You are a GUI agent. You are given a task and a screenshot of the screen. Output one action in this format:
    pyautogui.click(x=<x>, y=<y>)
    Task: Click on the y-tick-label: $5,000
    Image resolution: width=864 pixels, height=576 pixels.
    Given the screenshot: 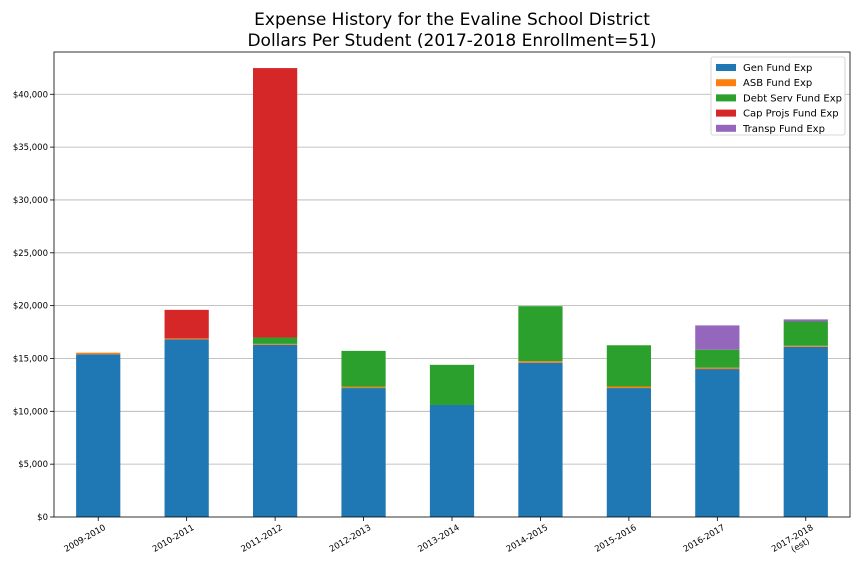 What is the action you would take?
    pyautogui.click(x=33, y=465)
    